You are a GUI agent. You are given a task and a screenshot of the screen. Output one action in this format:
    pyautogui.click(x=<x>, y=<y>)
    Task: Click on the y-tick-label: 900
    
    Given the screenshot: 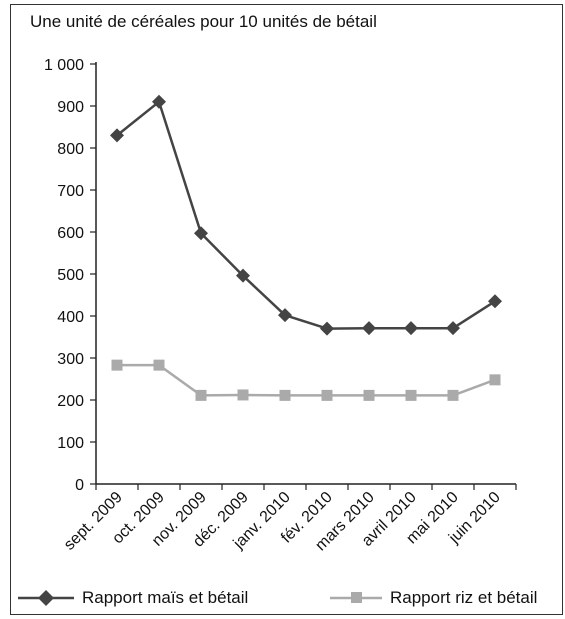 What is the action you would take?
    pyautogui.click(x=70, y=107)
    